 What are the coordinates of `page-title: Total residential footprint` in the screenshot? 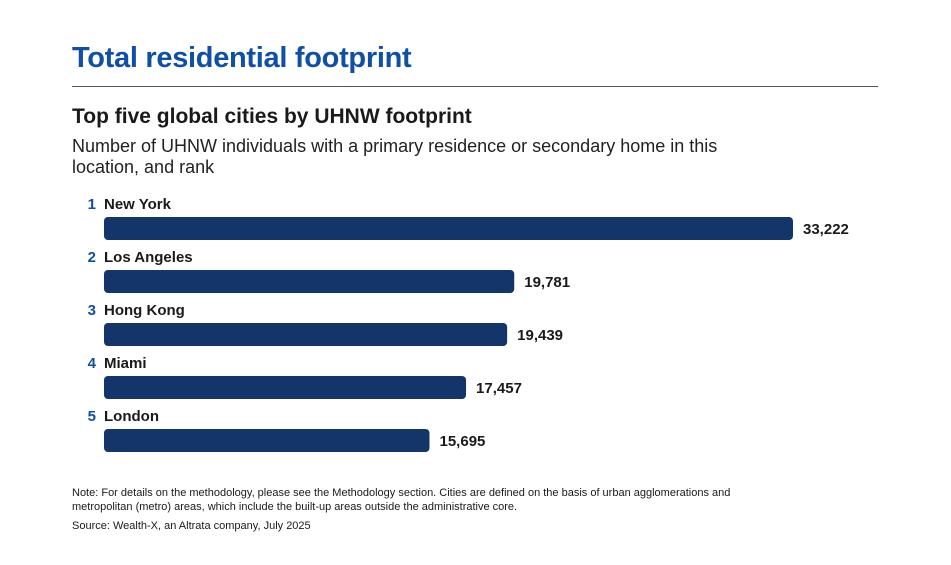 It's located at (242, 58).